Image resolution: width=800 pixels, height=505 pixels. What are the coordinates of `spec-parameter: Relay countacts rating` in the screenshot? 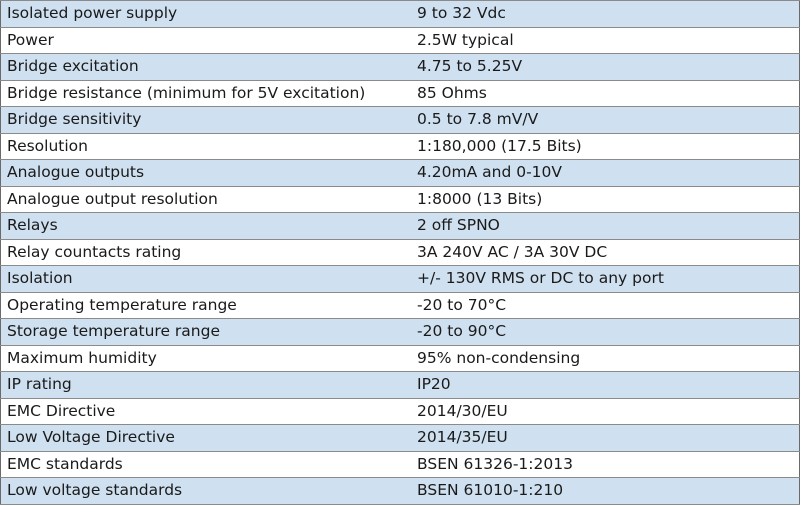 It's located at (200, 252).